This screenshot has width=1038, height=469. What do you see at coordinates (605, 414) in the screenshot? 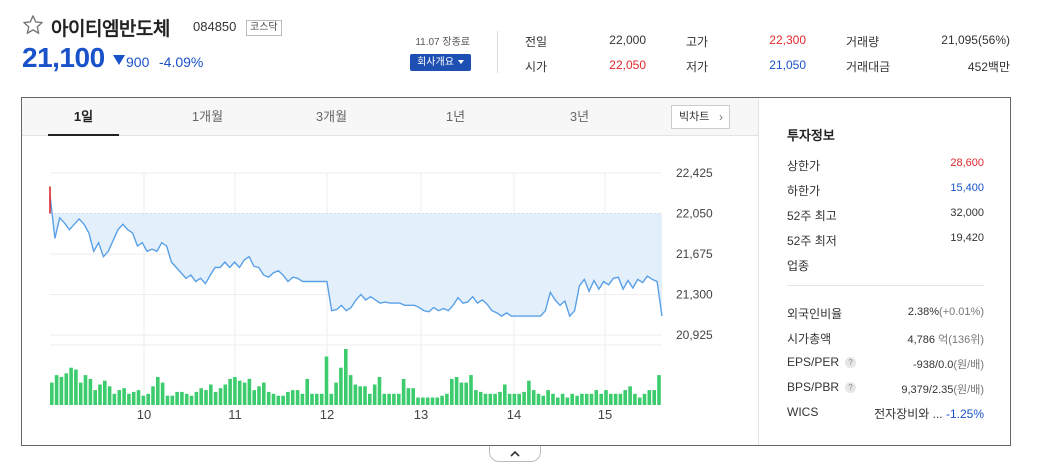
I see `x-tick-label: 15` at bounding box center [605, 414].